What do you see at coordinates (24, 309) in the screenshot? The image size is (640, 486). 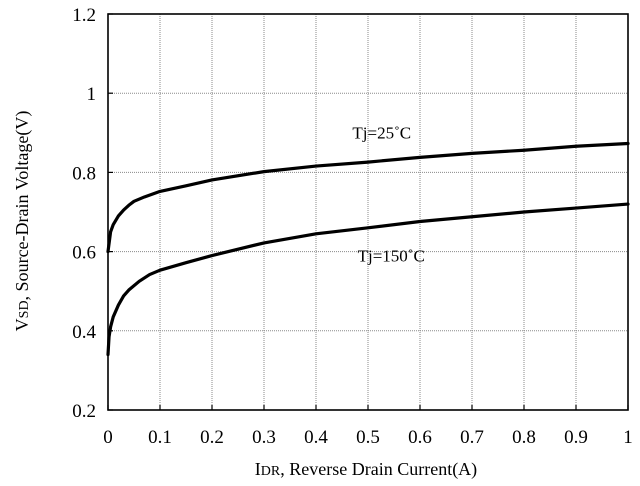 I see `y-axis-title-sub: SD` at bounding box center [24, 309].